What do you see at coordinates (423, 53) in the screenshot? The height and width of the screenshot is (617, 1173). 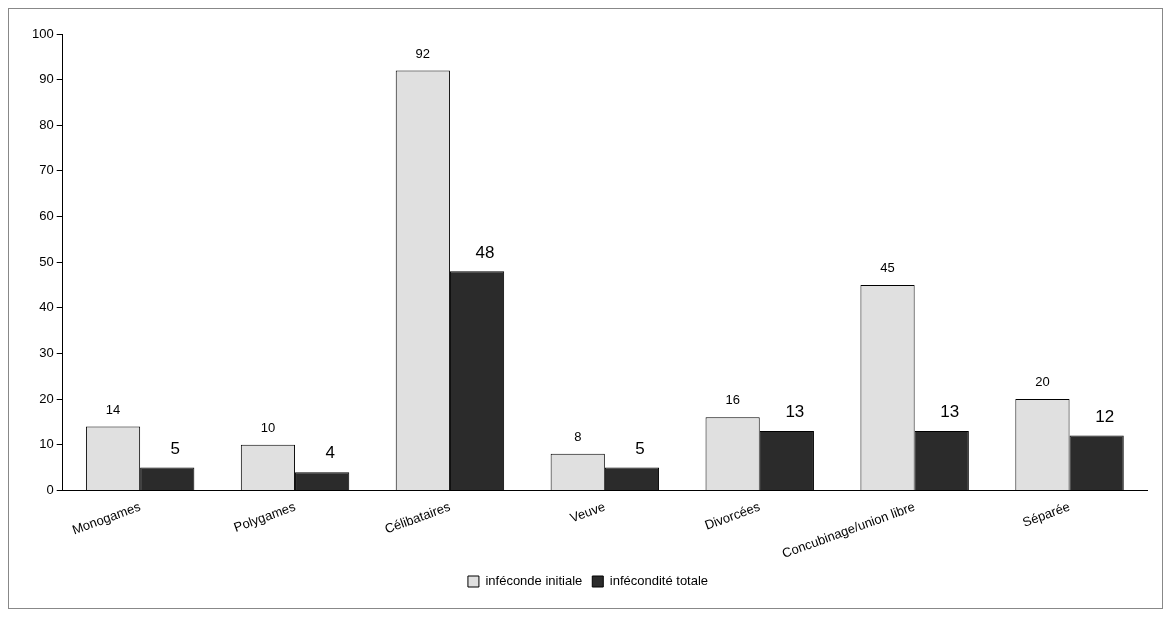 I see `data-label: 92` at bounding box center [423, 53].